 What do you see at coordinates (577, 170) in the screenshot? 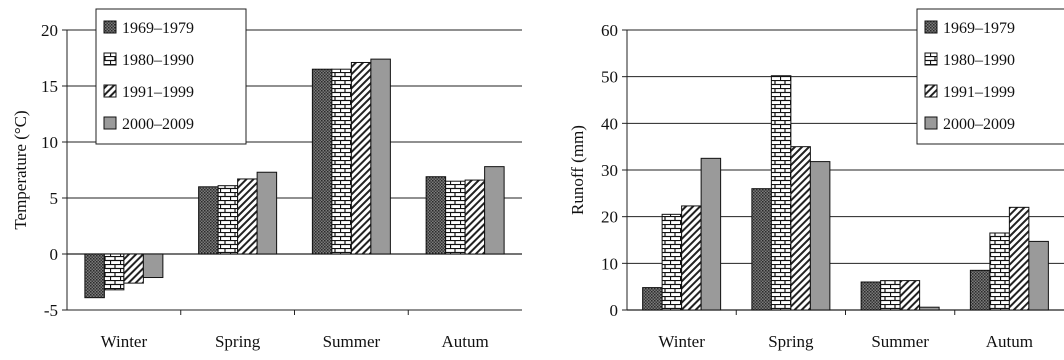
I see `y-axis-title: Runoff (mm)` at bounding box center [577, 170].